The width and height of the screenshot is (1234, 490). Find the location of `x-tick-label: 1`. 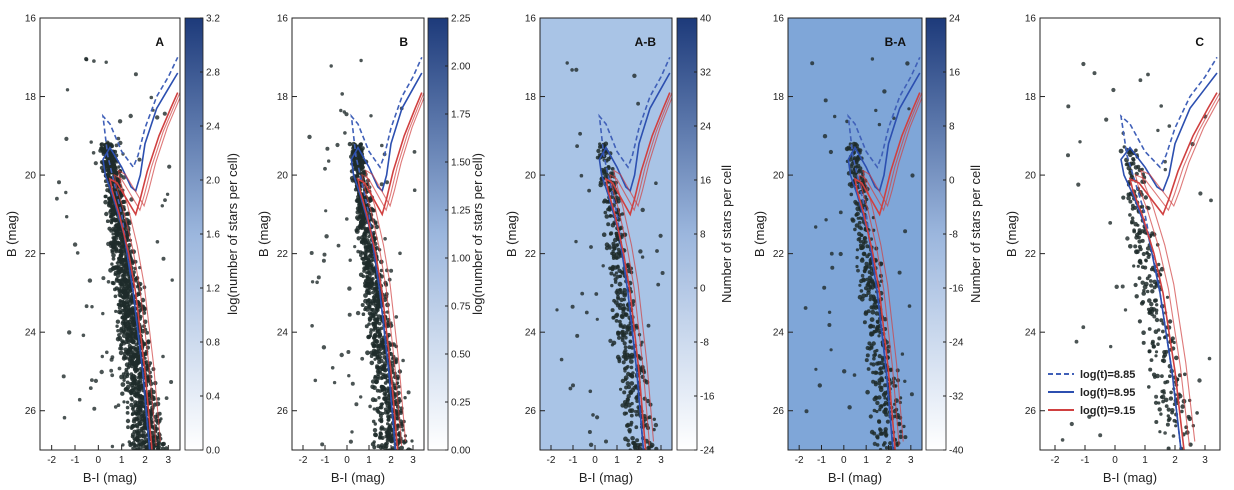

x-tick-label: 1 is located at coordinates (122, 460).